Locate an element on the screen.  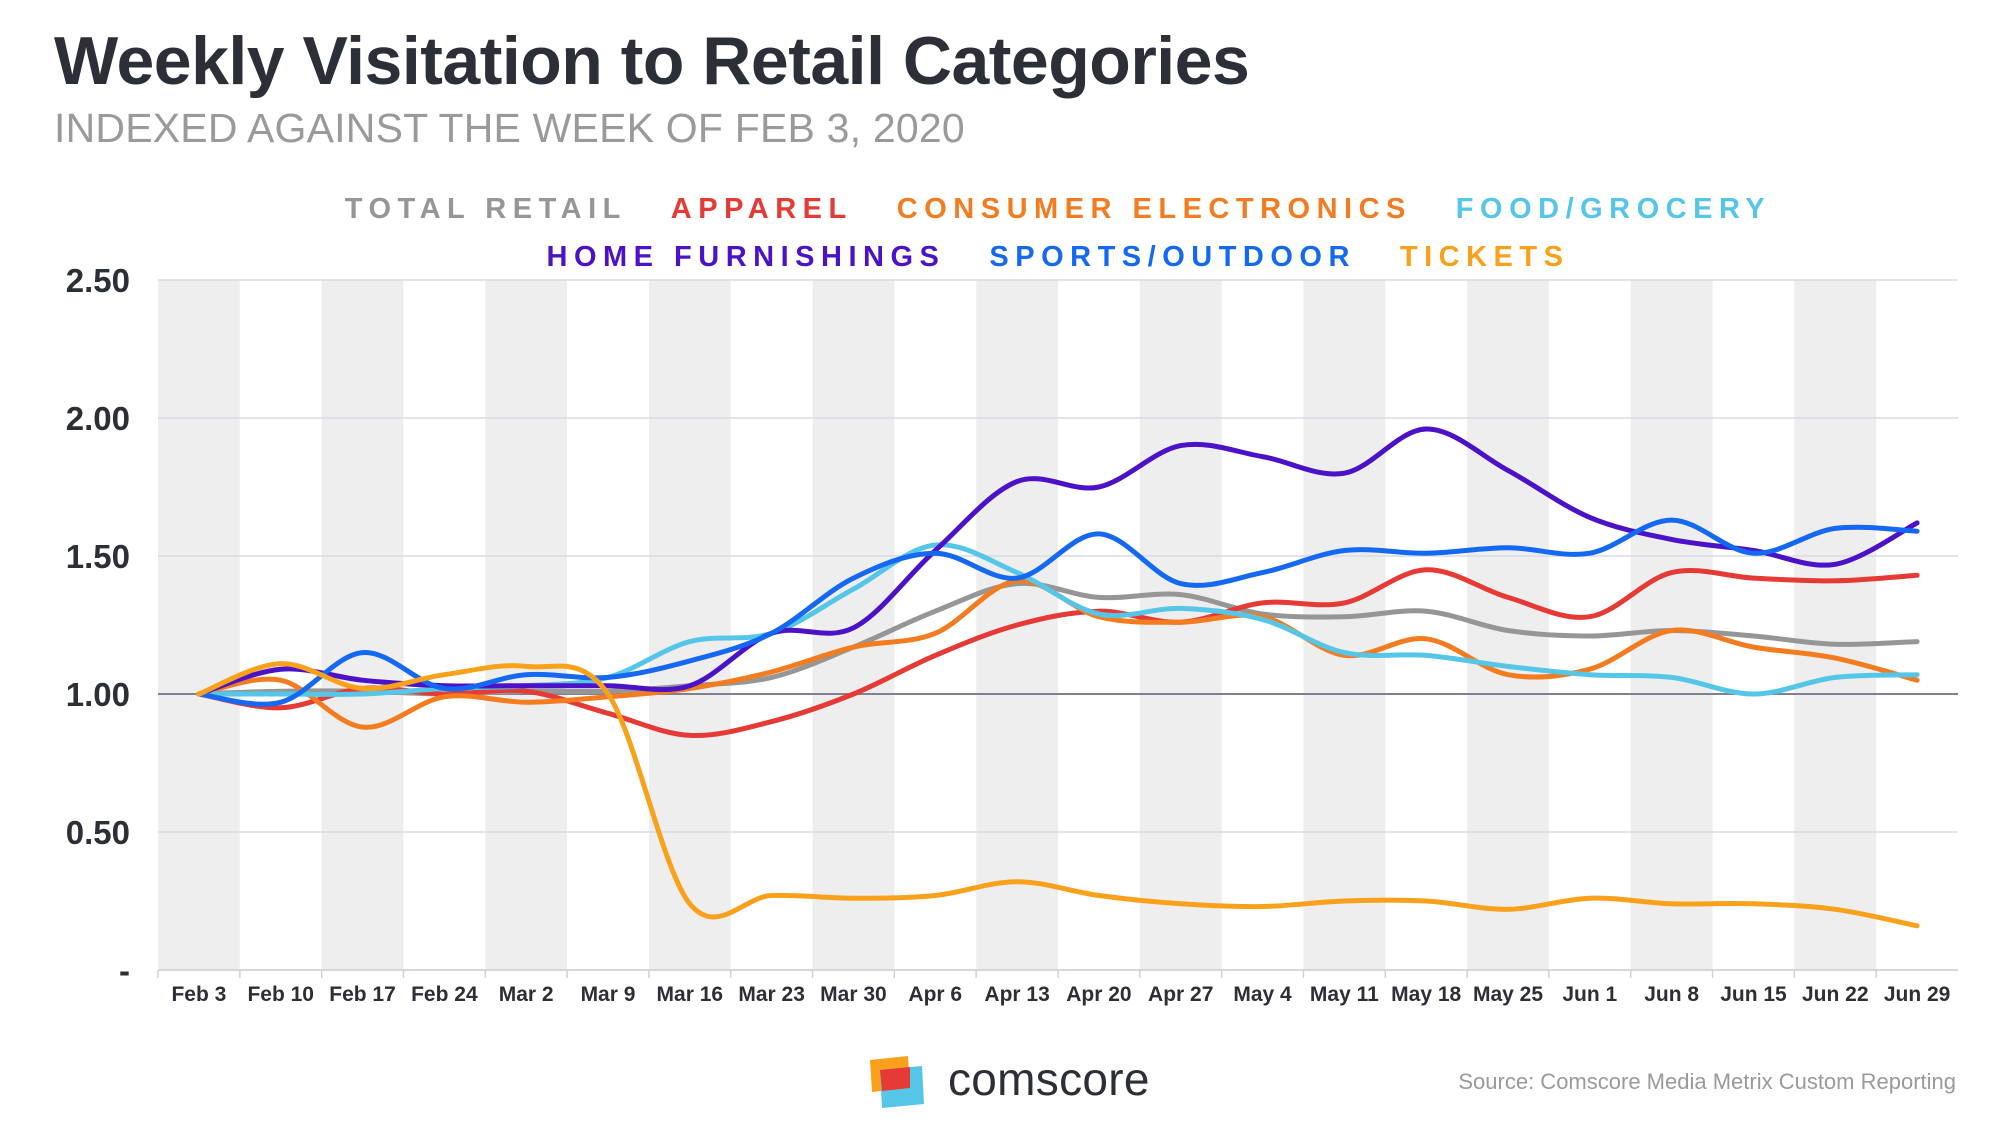
x-tick-label: Jun 1 is located at coordinates (1589, 994).